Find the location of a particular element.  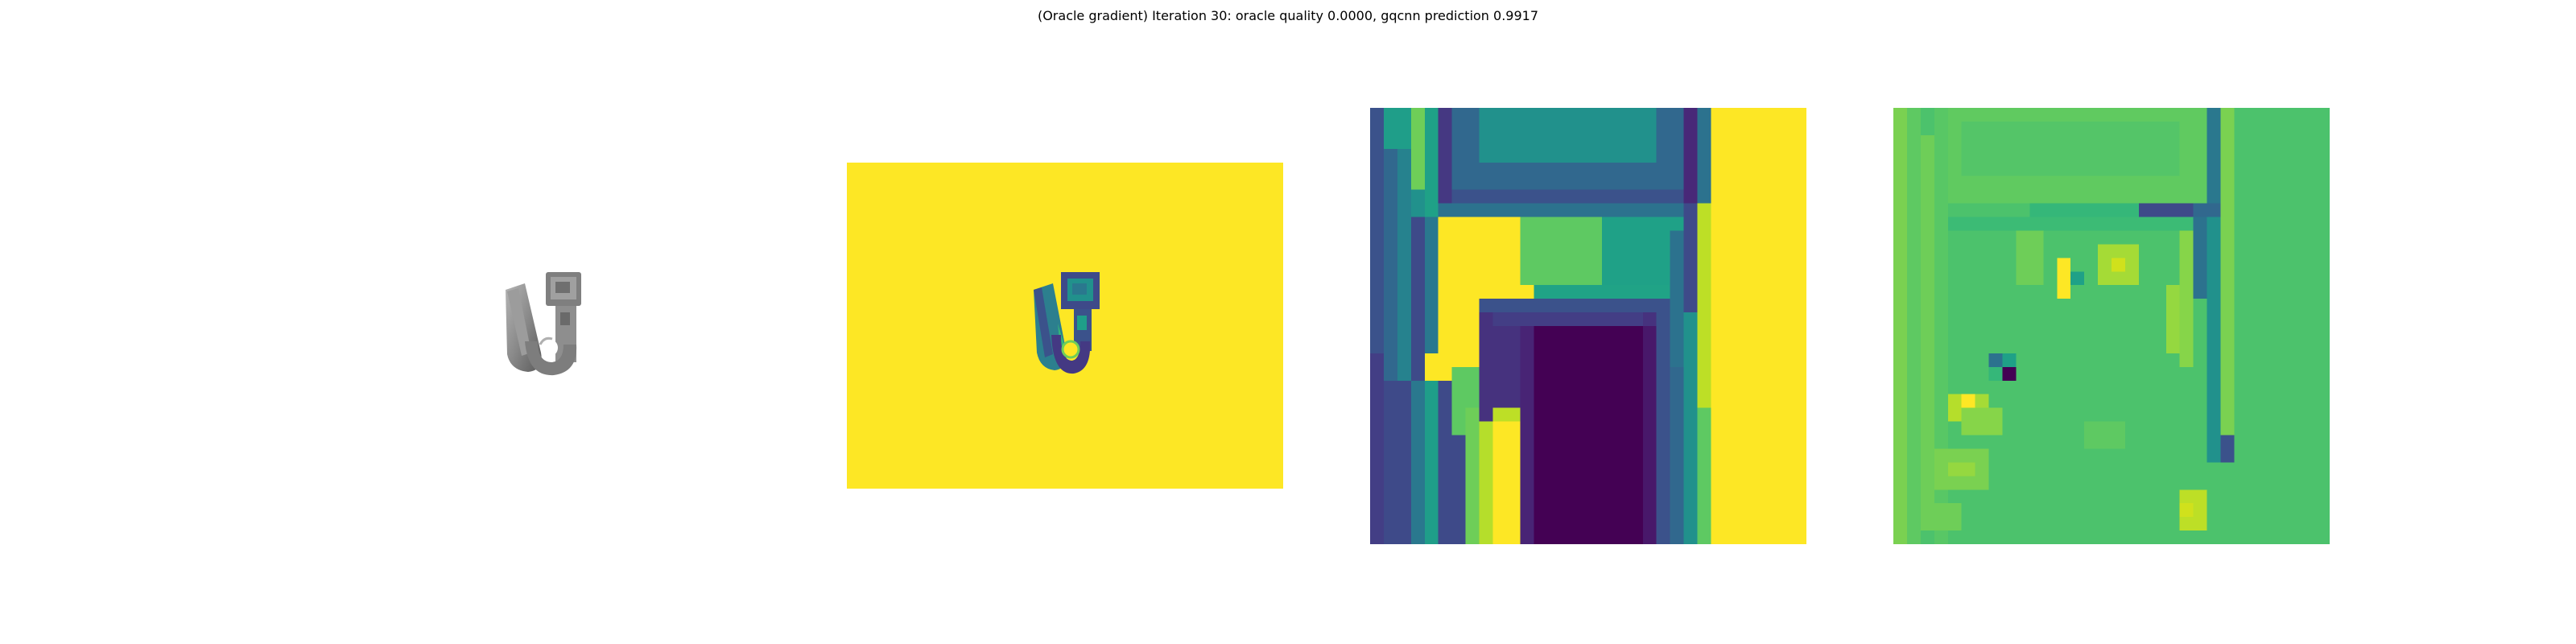

gradient-map-panel is located at coordinates (2111, 326).